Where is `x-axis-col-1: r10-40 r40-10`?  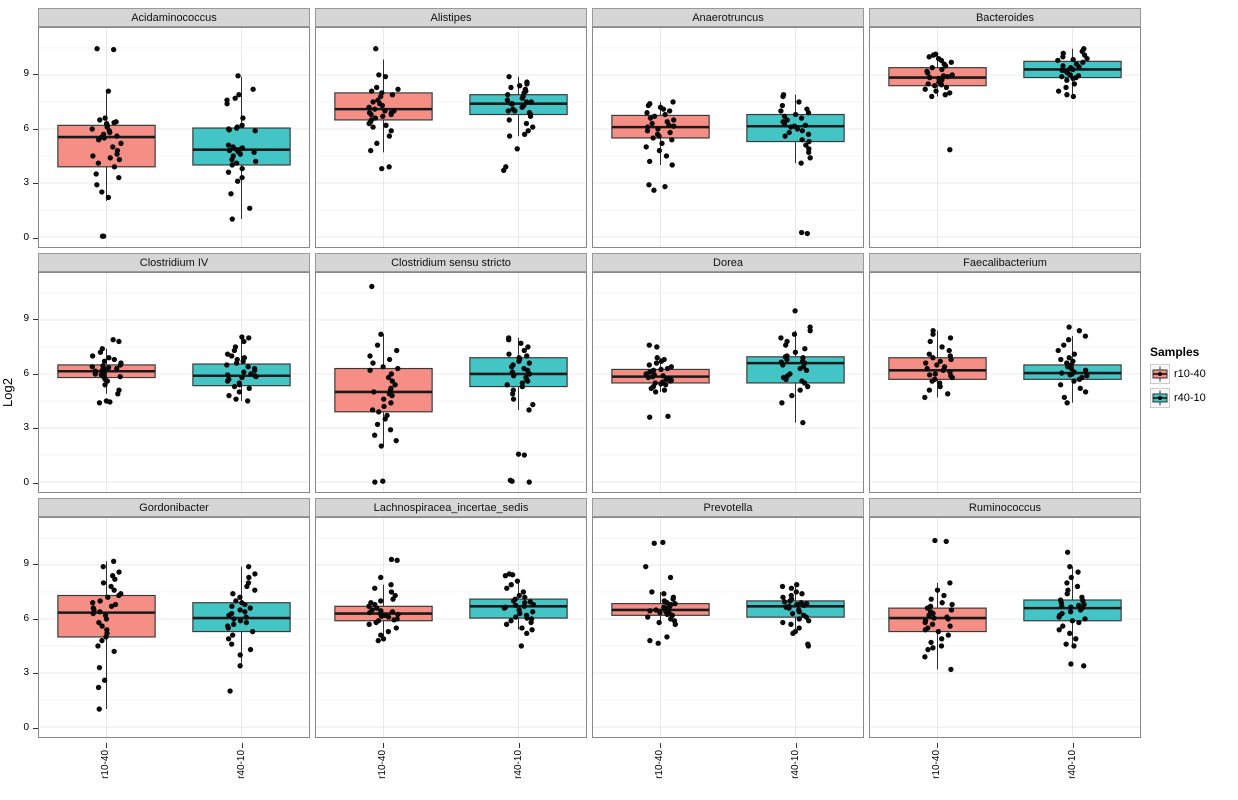
x-axis-col-1: r10-40 r40-10 is located at coordinates (174, 765).